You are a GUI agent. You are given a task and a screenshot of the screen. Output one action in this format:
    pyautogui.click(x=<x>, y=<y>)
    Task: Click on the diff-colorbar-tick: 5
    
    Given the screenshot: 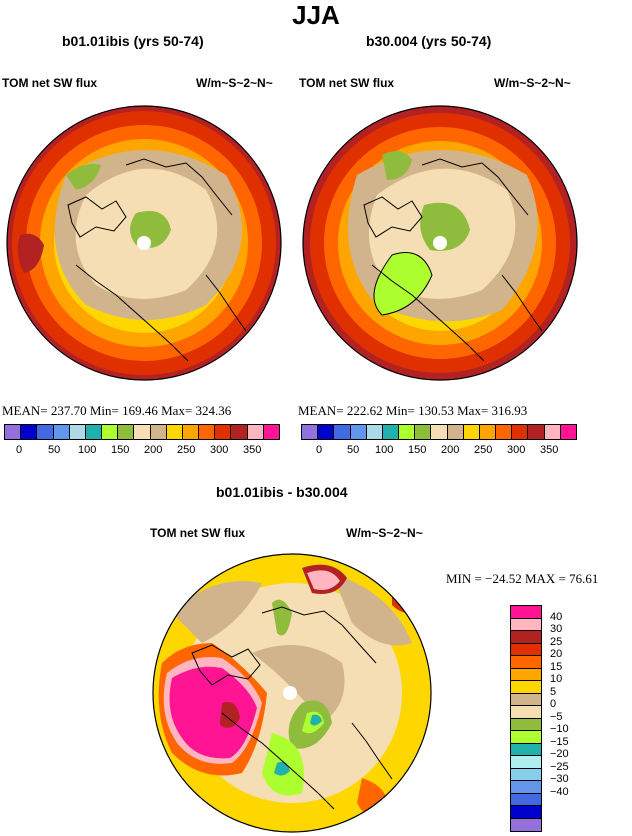 What is the action you would take?
    pyautogui.click(x=553, y=691)
    